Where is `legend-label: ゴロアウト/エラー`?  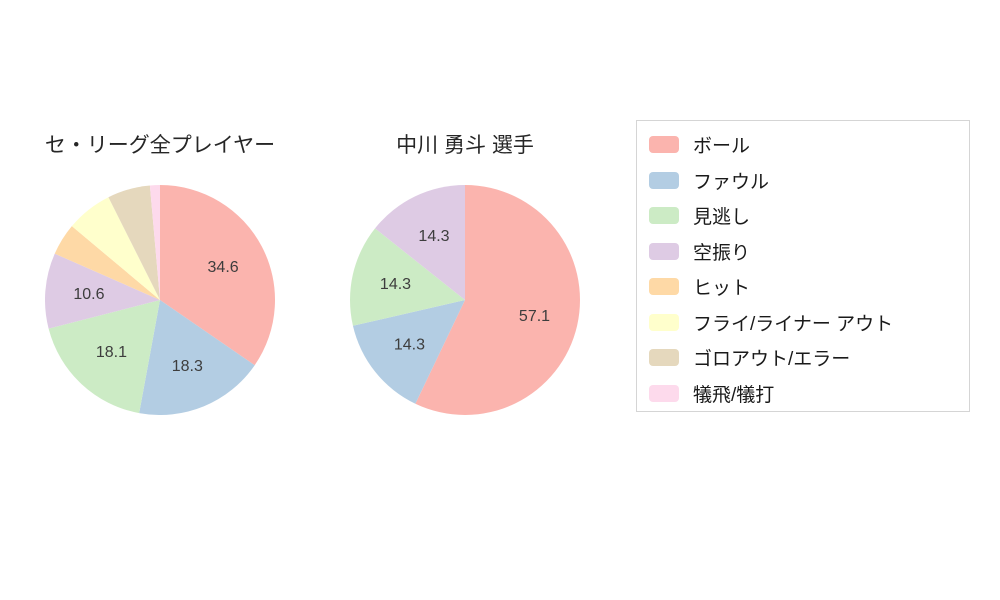
legend-label: ゴロアウト/エラー is located at coordinates (772, 360).